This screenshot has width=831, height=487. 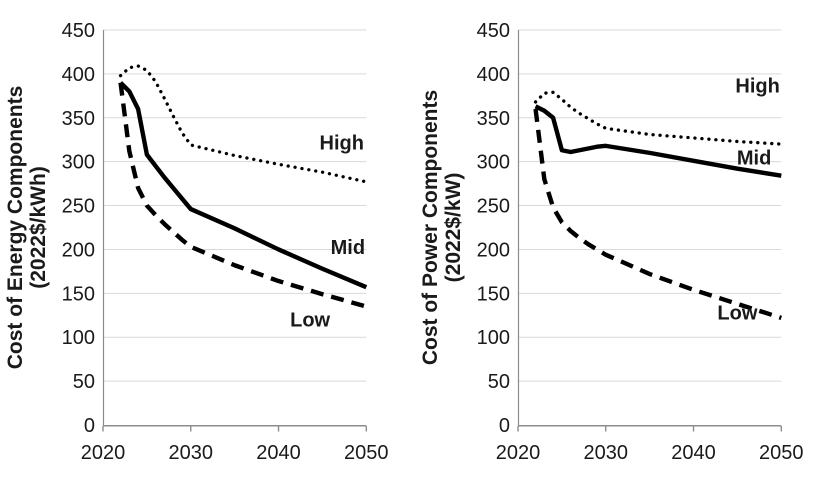 What do you see at coordinates (38, 227) in the screenshot?
I see `y-axis-title-line2: (2022$/kWh)` at bounding box center [38, 227].